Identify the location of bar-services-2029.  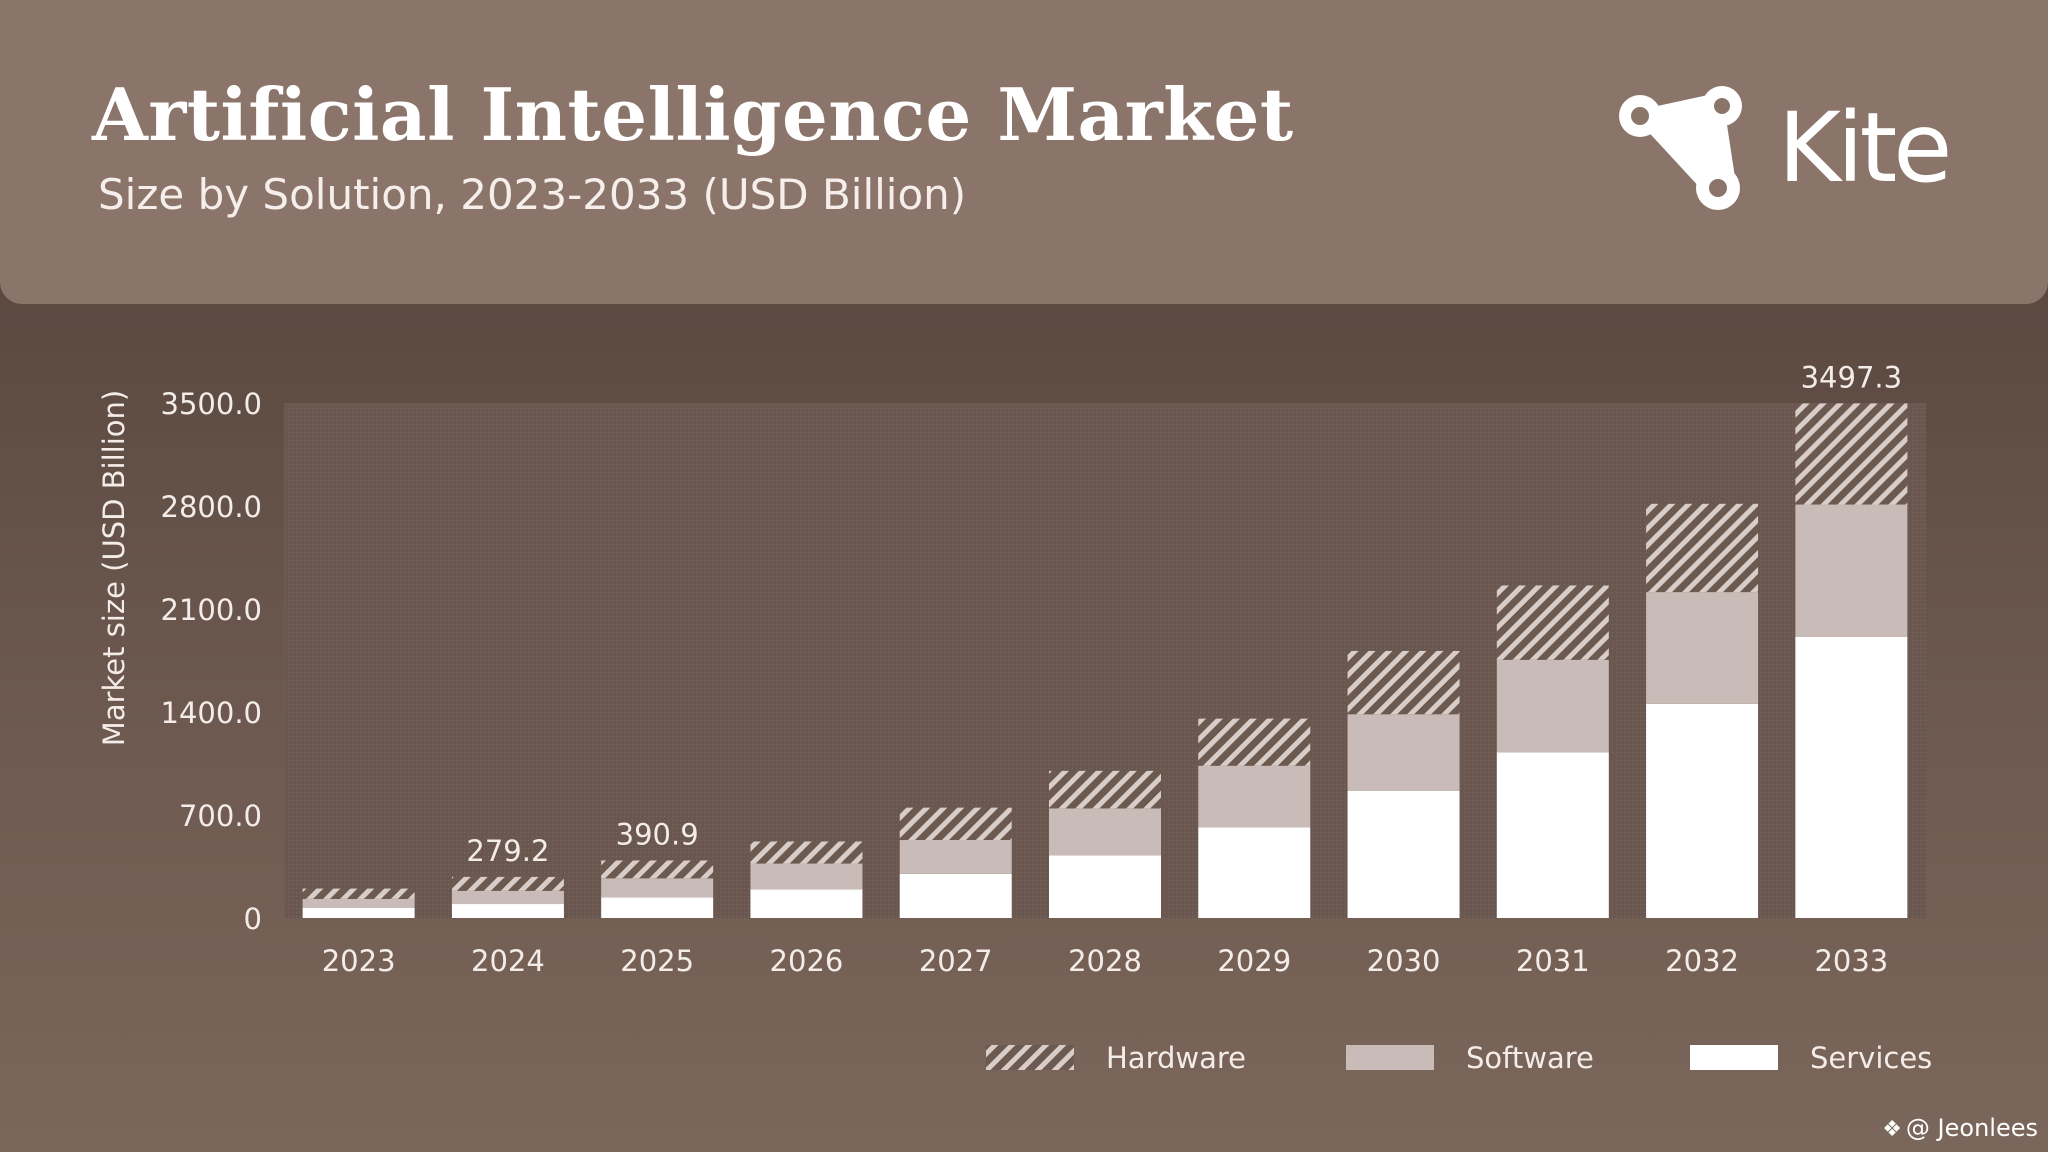
(1254, 872).